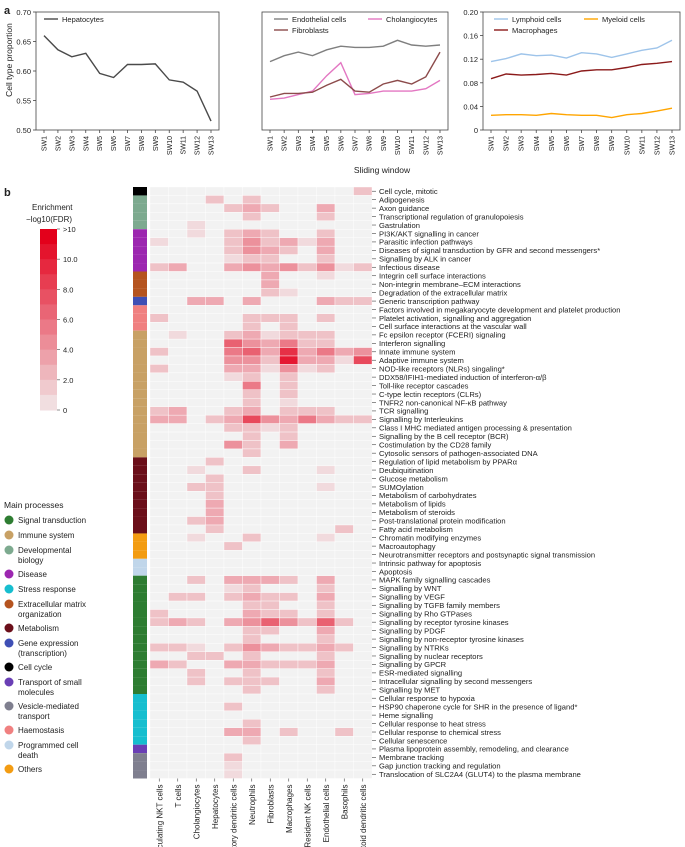 The image size is (685, 847). What do you see at coordinates (23, 71) in the screenshot?
I see `y-tick-label: 0.60` at bounding box center [23, 71].